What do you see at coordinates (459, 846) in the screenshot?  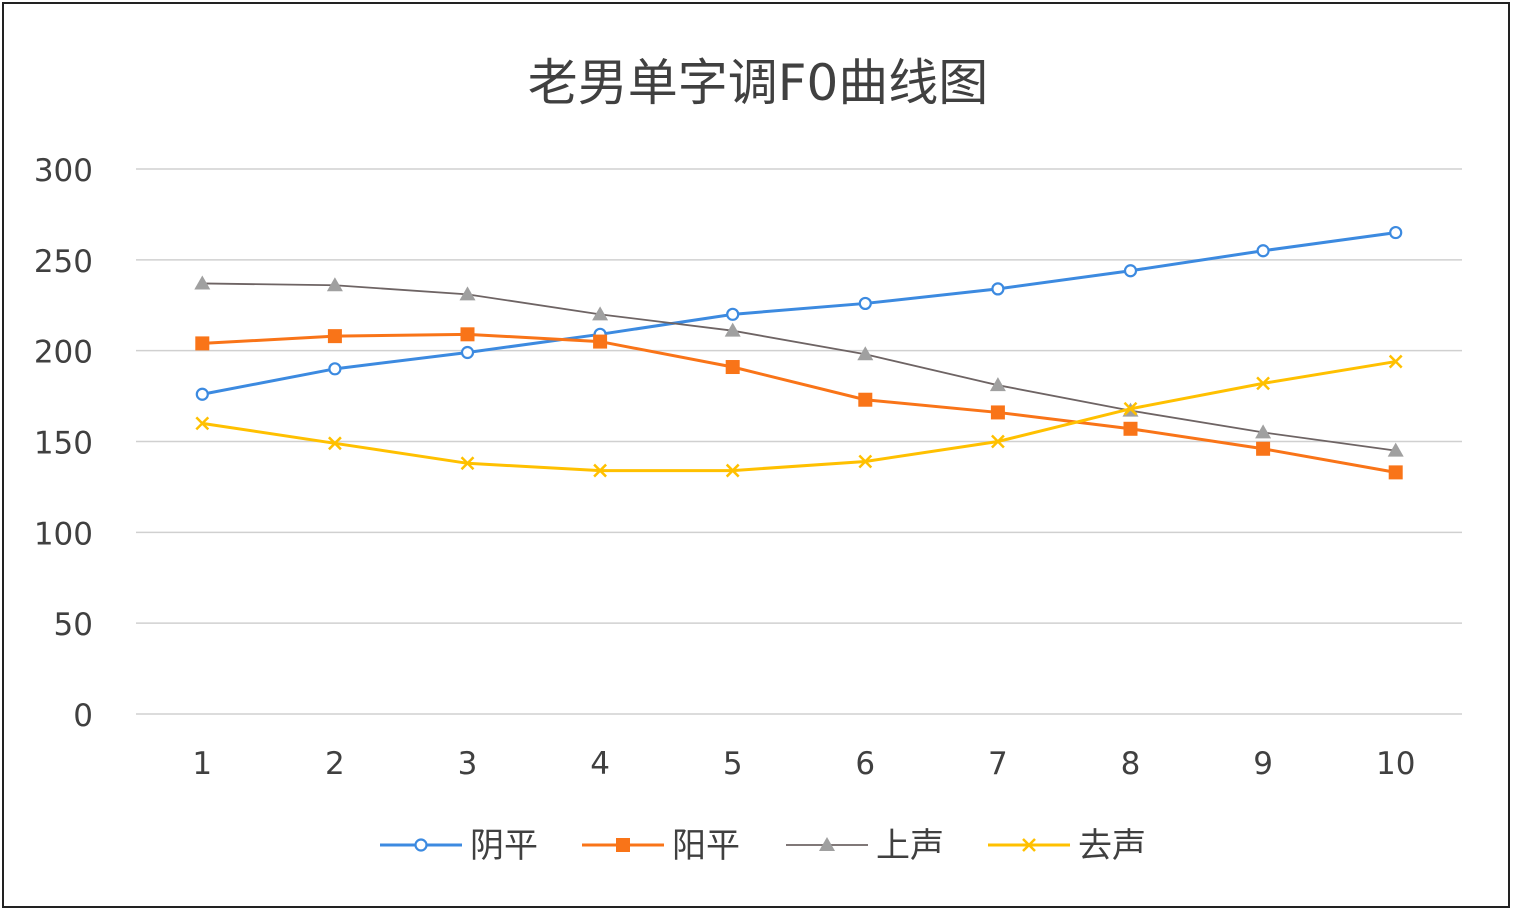 I see `legend-item-1: 阴平` at bounding box center [459, 846].